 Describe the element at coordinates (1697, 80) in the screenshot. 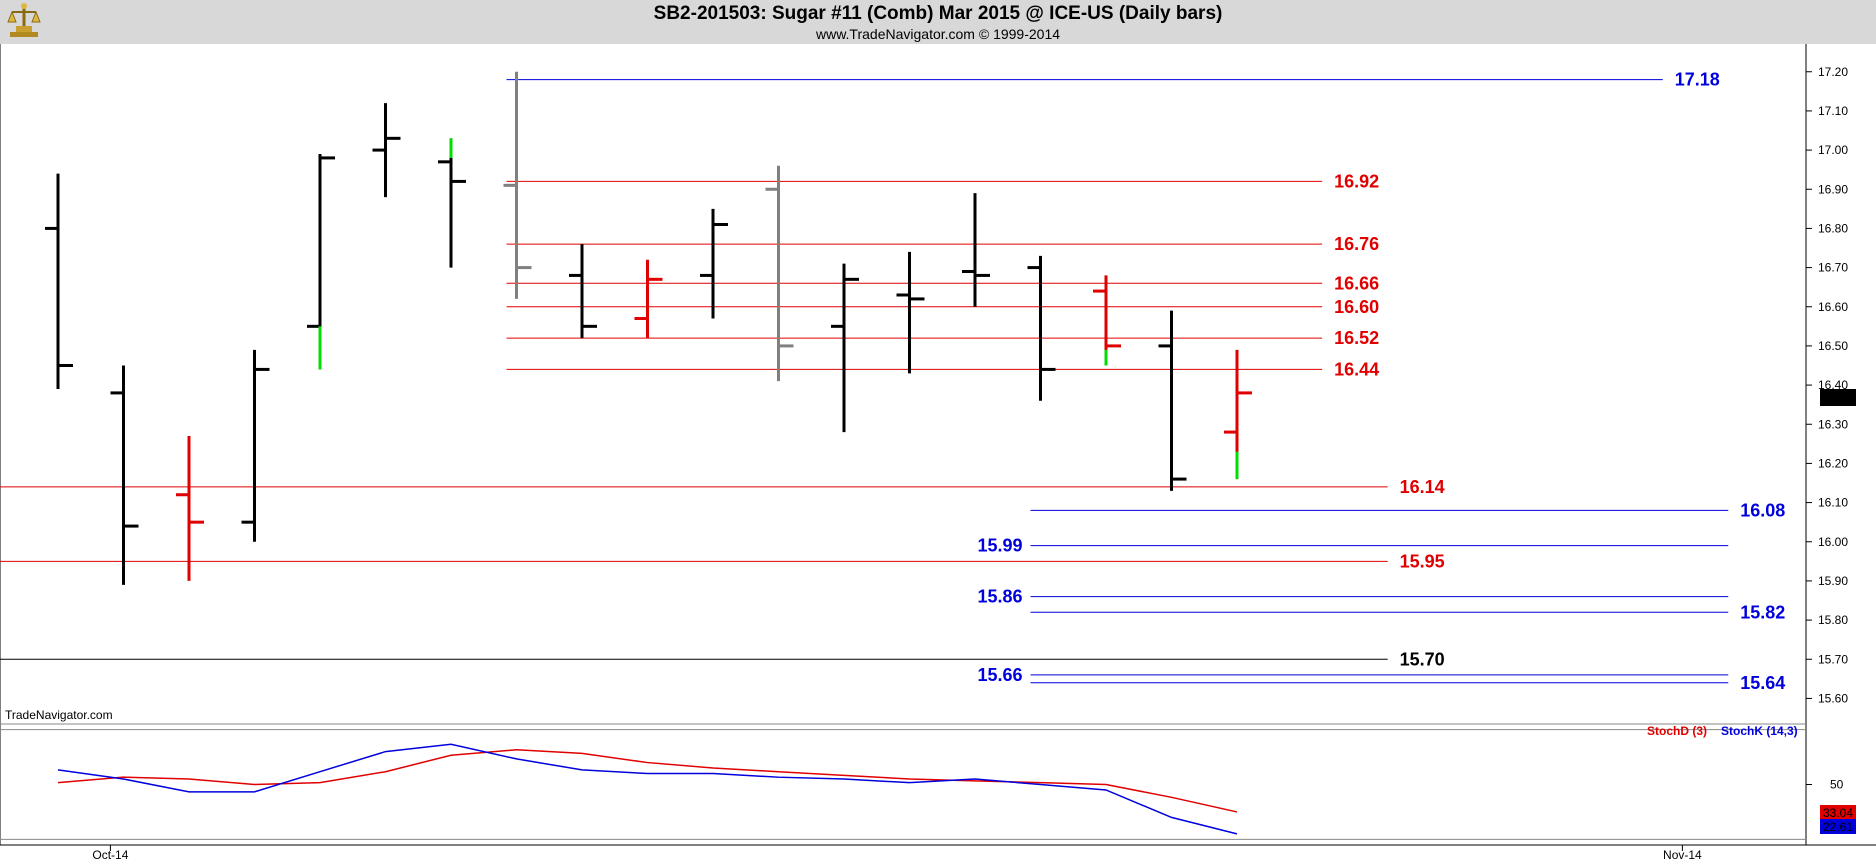

I see `level-label: 17.18` at that location.